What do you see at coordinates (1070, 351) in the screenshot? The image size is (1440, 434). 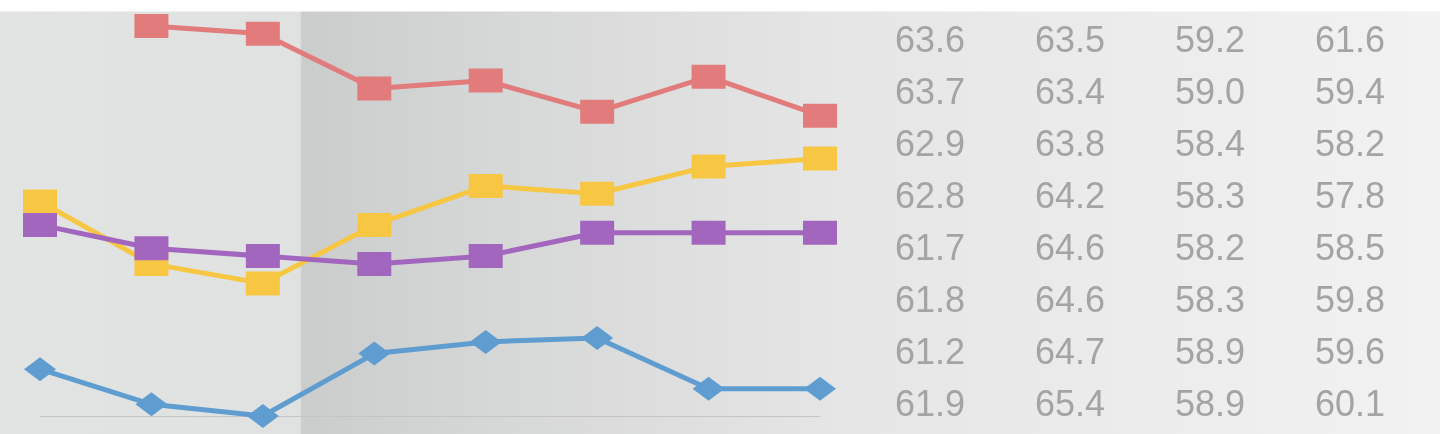 I see `text: 64.7` at bounding box center [1070, 351].